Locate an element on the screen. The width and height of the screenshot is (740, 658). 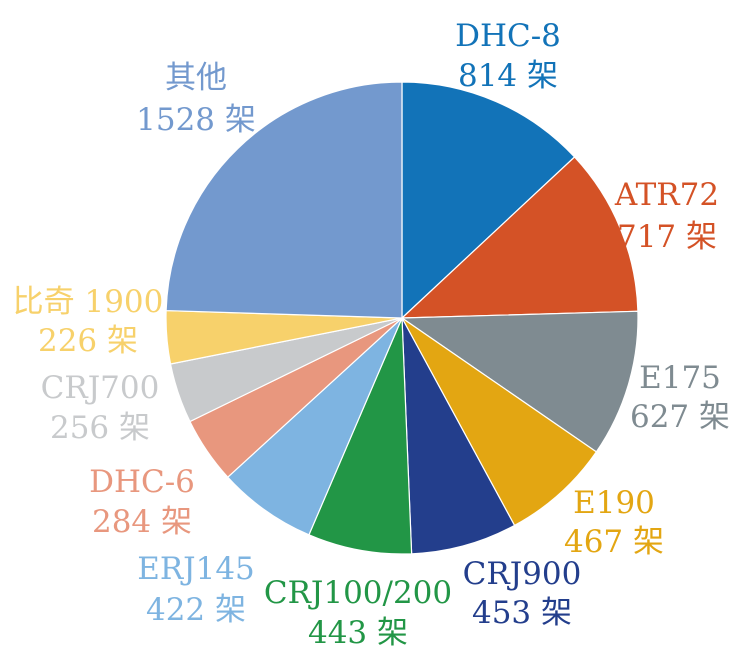
label-beech1900-name: 比奇 1900 is located at coordinates (88, 302).